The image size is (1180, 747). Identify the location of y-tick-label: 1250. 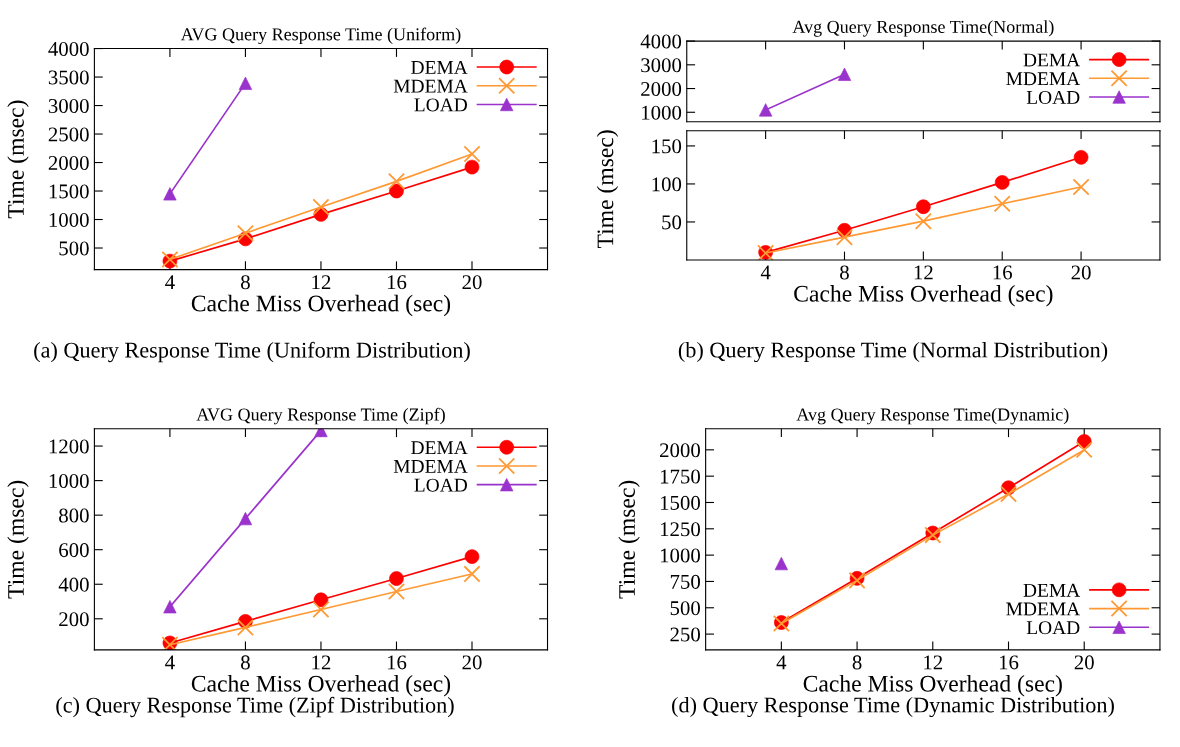
(680, 529).